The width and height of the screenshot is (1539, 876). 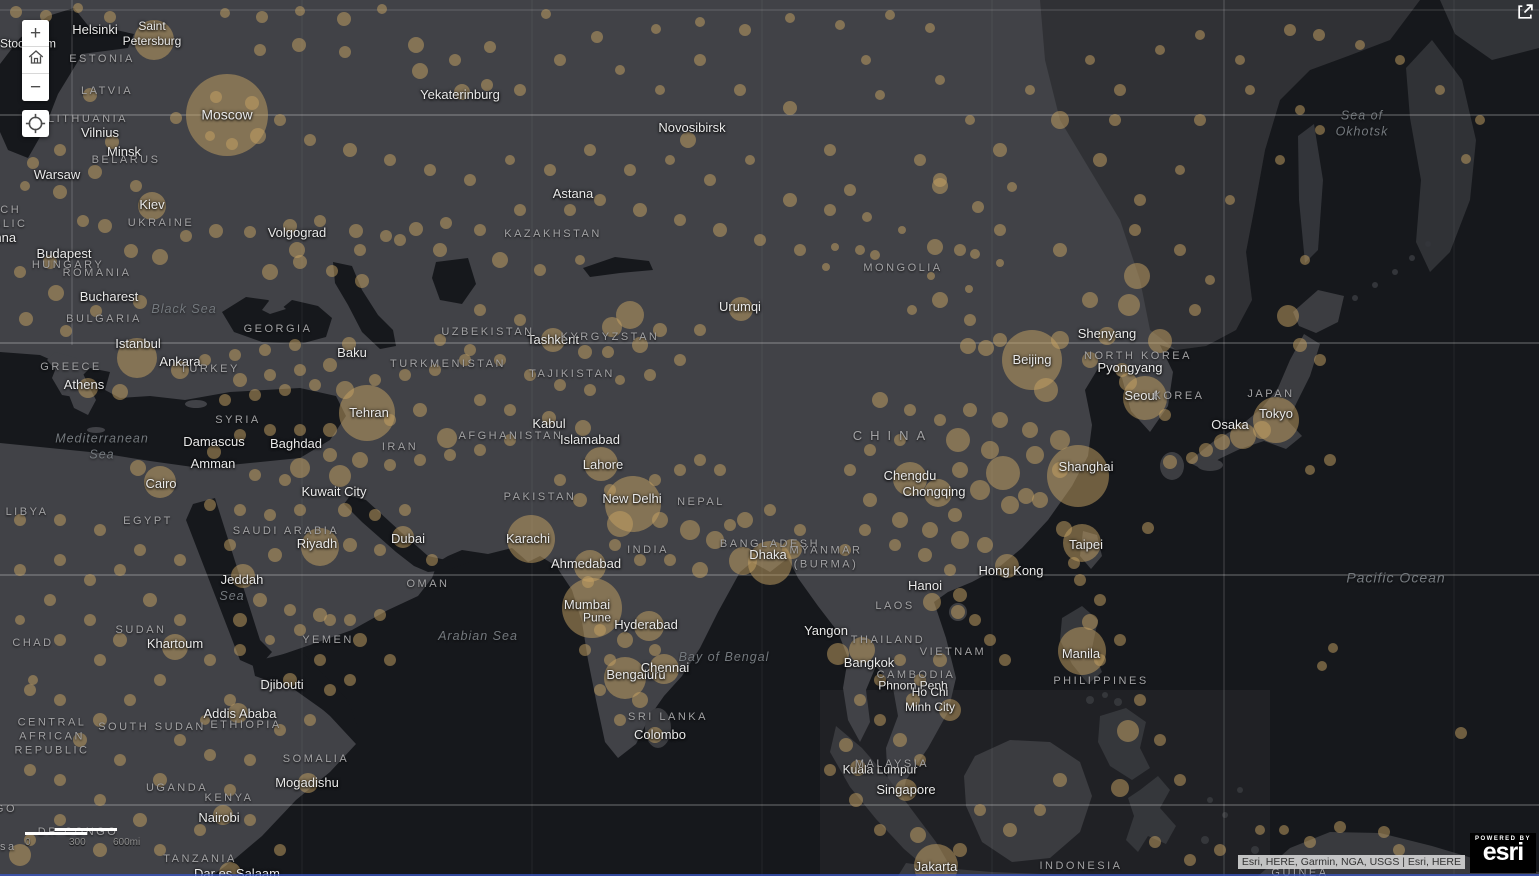 I want to click on expand-button, so click(x=1525, y=13).